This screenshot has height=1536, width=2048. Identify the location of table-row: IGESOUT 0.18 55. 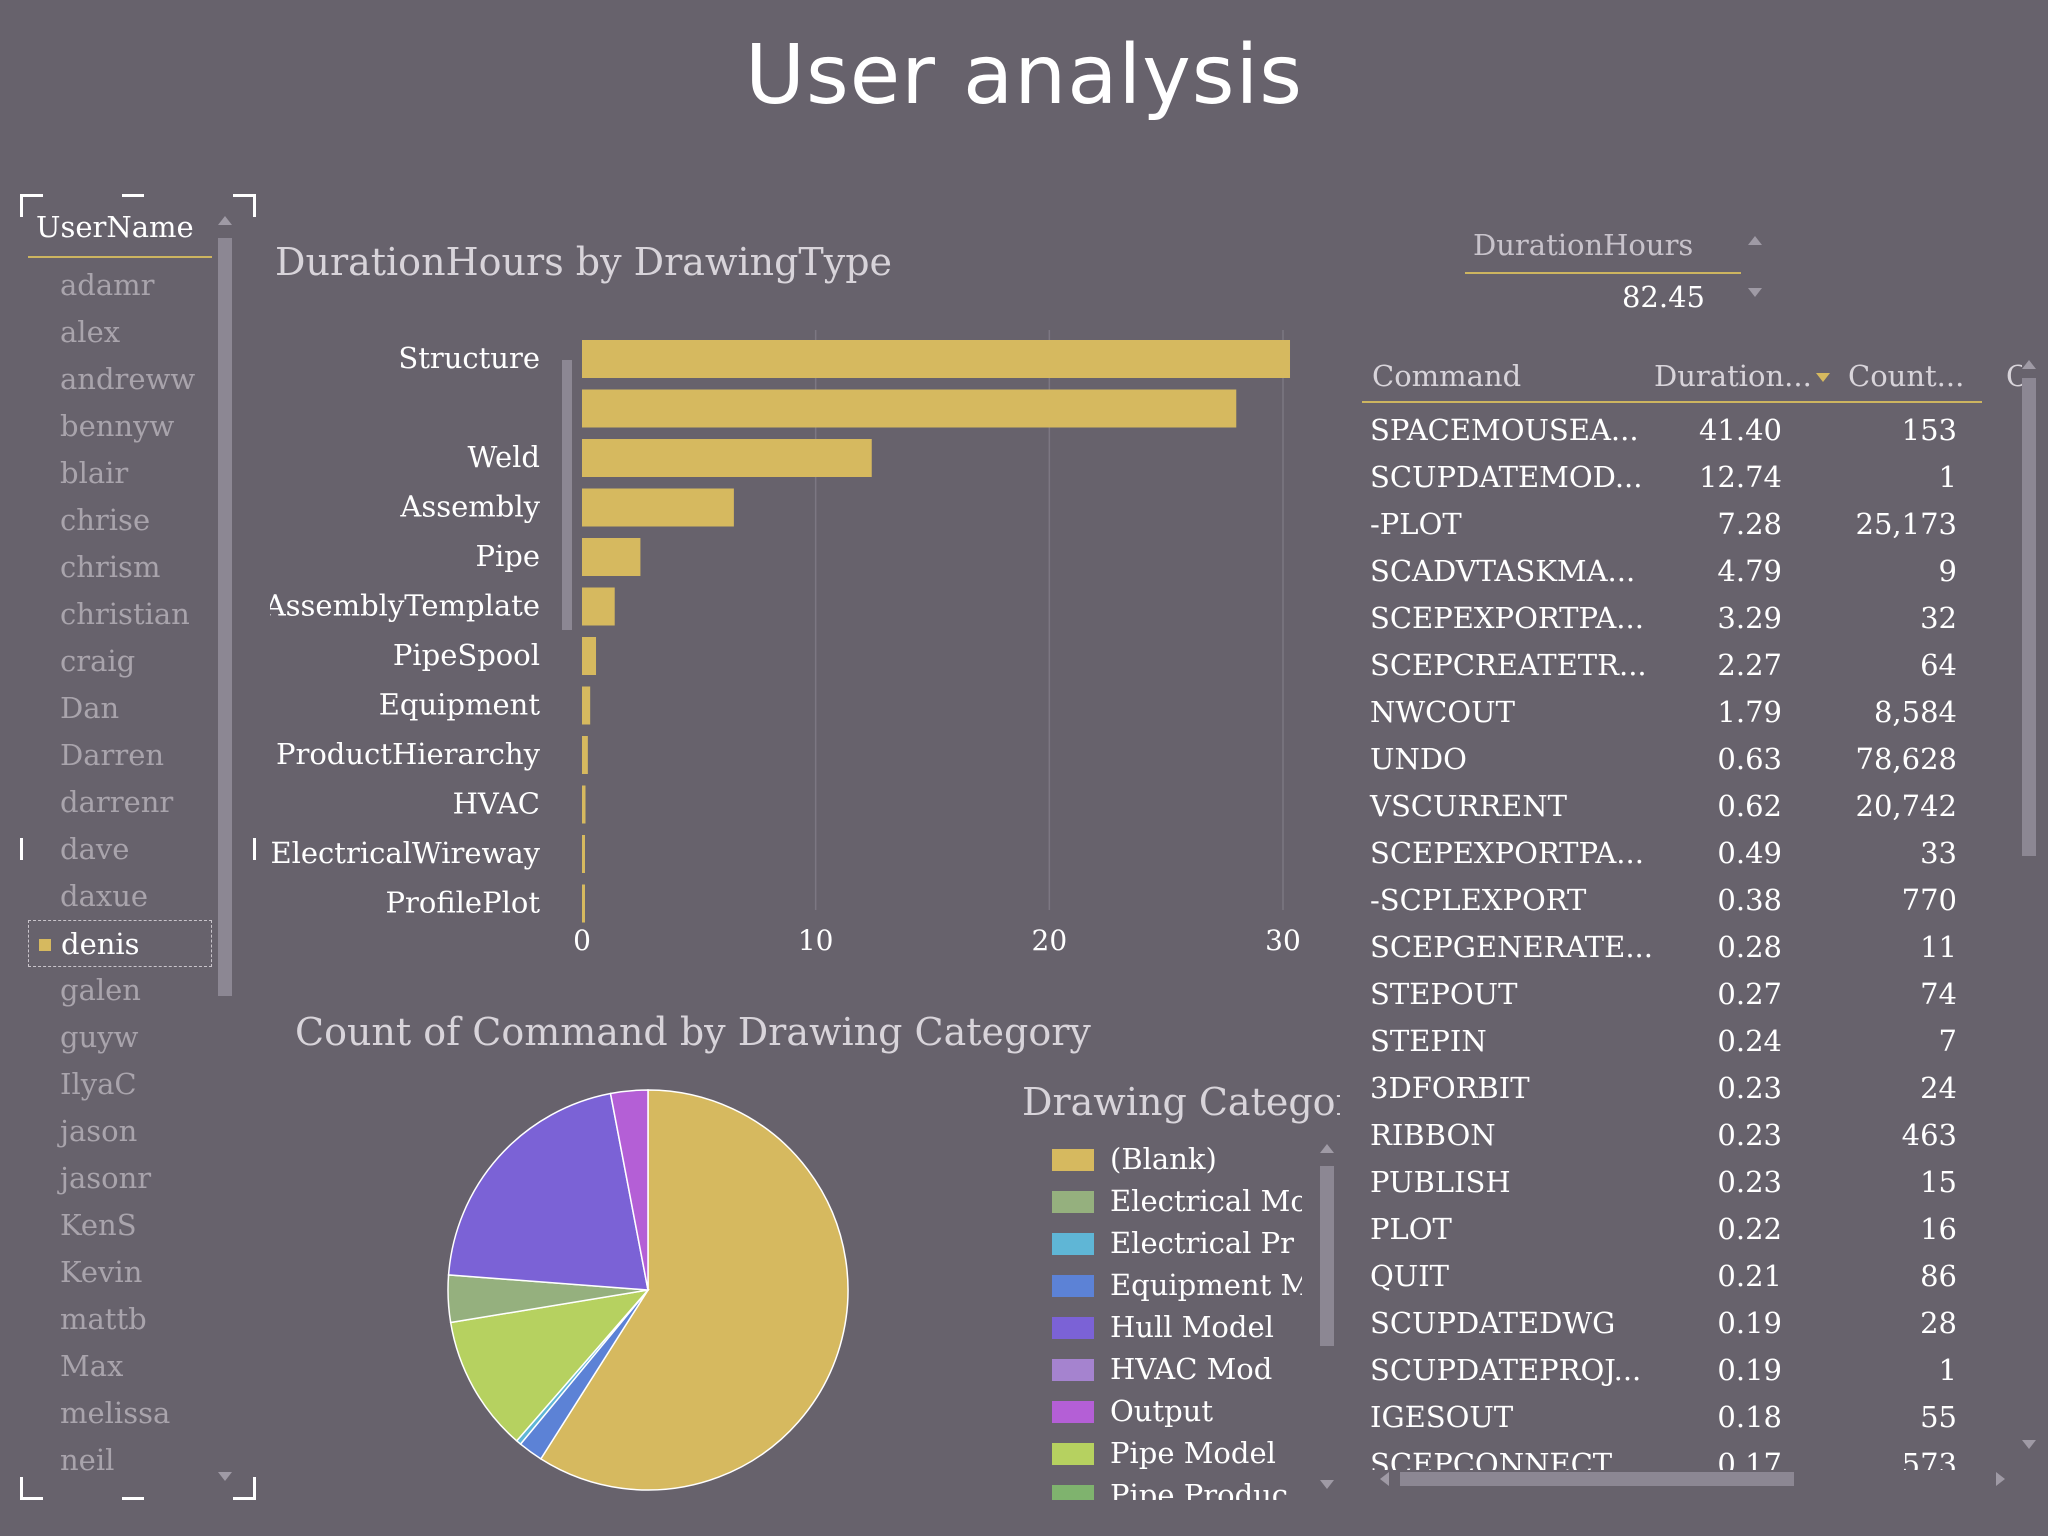
(1672, 1417).